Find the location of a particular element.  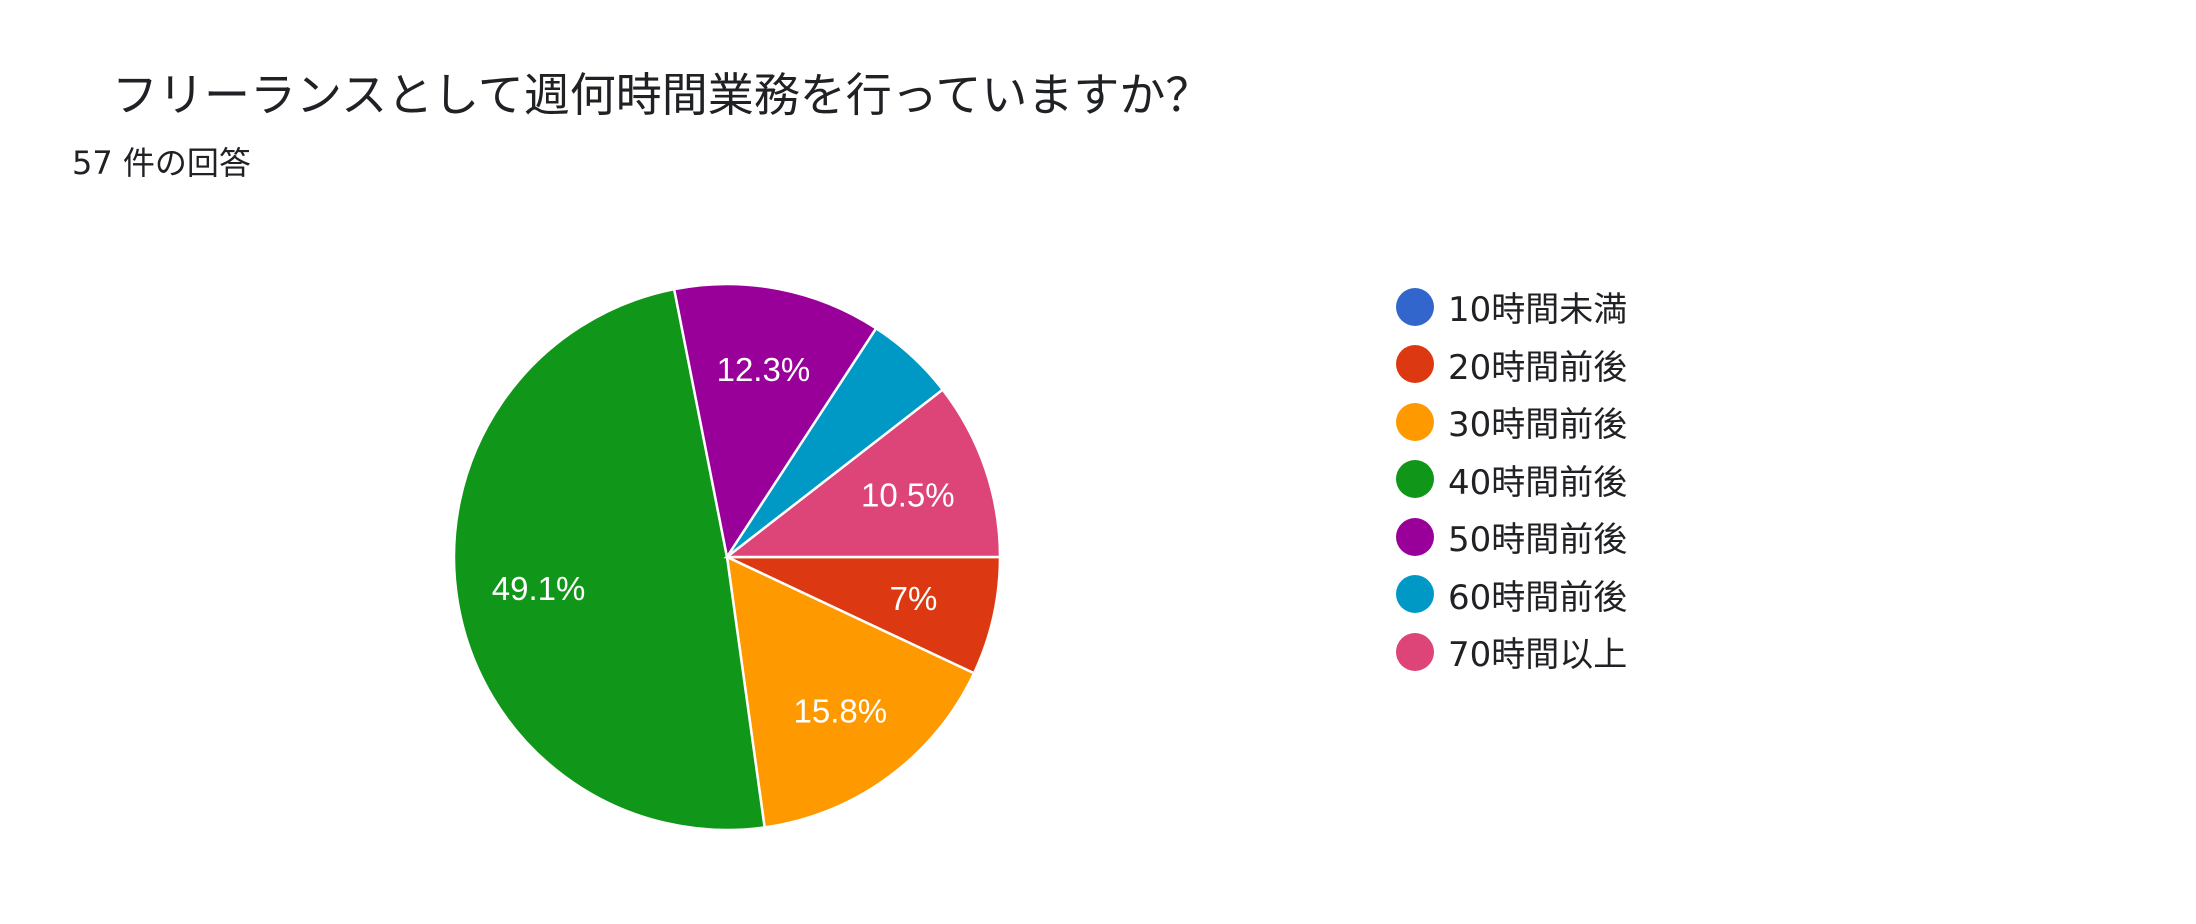

legend-item: 70時間以上 is located at coordinates (1511, 652).